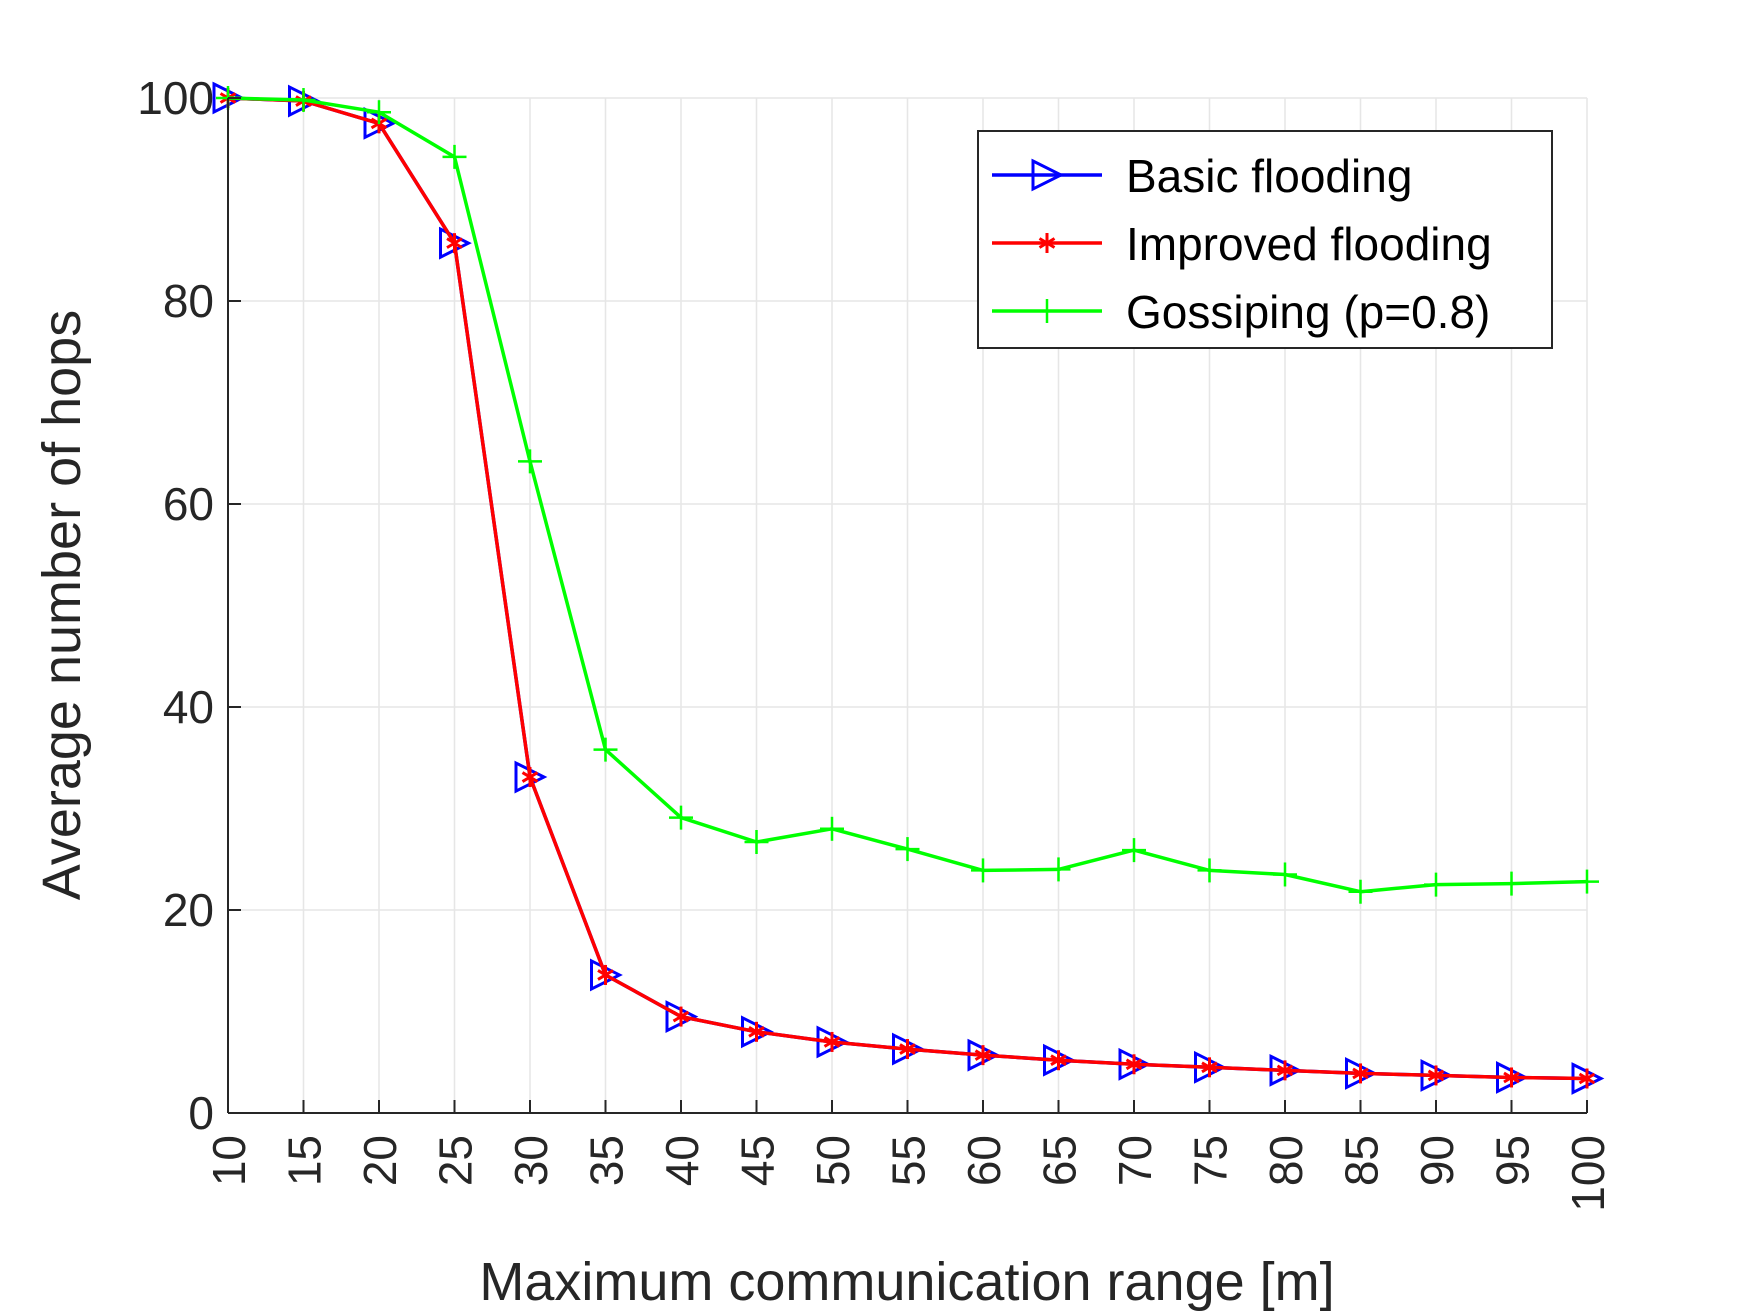 The height and width of the screenshot is (1313, 1750). I want to click on x-tick-label: 45, so click(758, 1160).